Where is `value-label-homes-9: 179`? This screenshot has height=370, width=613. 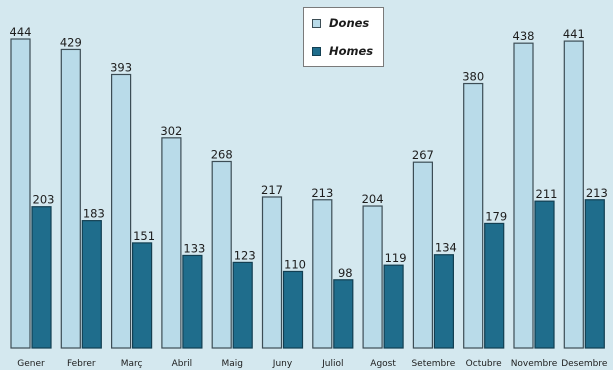 value-label-homes-9: 179 is located at coordinates (496, 216).